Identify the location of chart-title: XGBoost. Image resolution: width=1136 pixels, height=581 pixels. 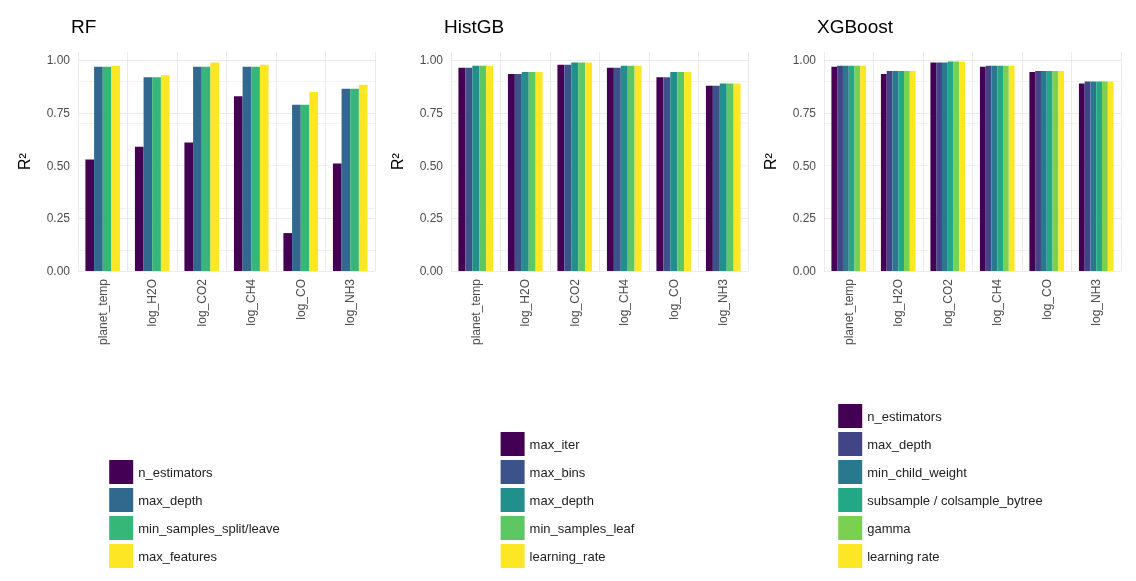
(855, 26).